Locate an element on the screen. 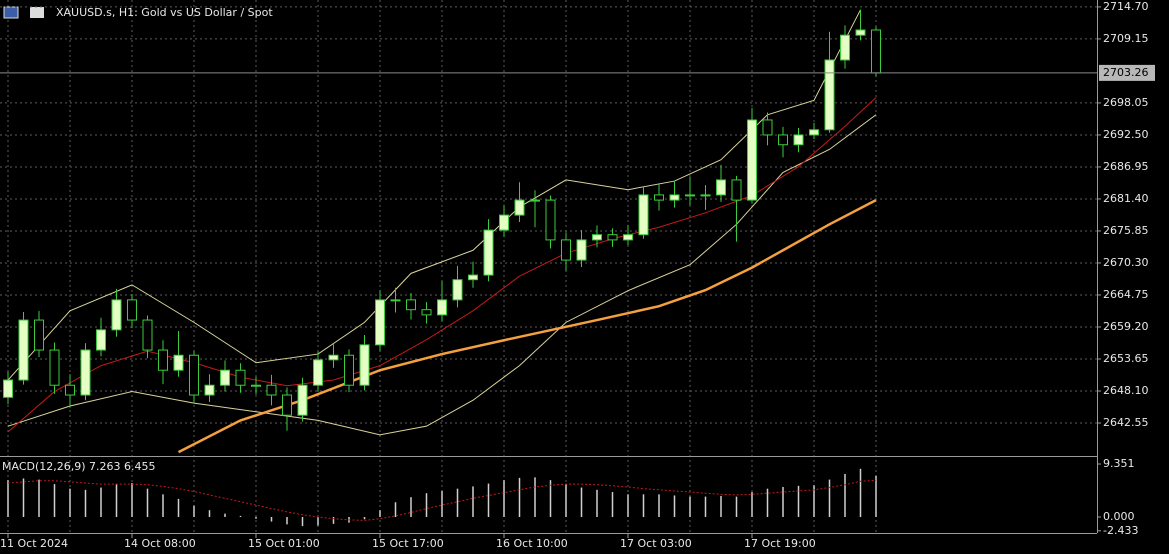 This screenshot has width=1169, height=554. y-tick-label: 2692.50 is located at coordinates (1126, 134).